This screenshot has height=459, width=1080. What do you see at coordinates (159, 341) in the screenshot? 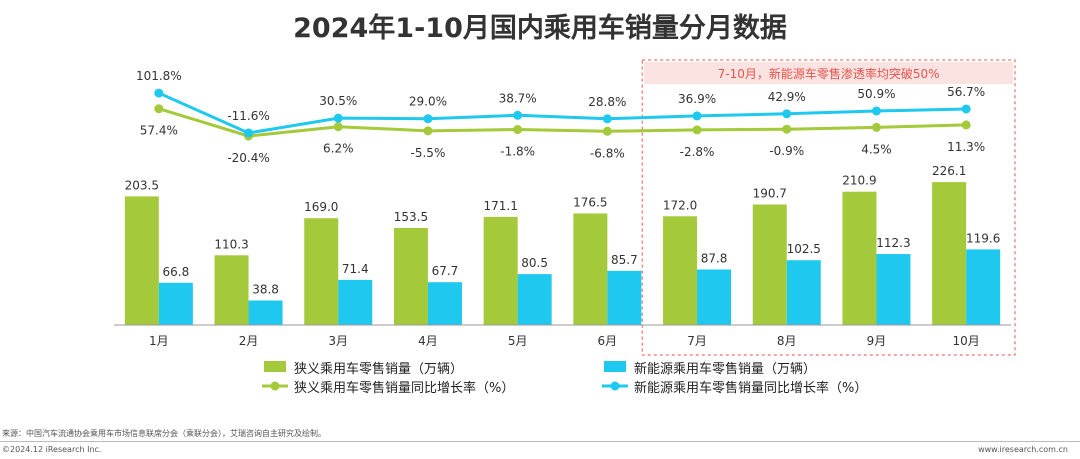
I see `x-tick-label-1: 1月` at bounding box center [159, 341].